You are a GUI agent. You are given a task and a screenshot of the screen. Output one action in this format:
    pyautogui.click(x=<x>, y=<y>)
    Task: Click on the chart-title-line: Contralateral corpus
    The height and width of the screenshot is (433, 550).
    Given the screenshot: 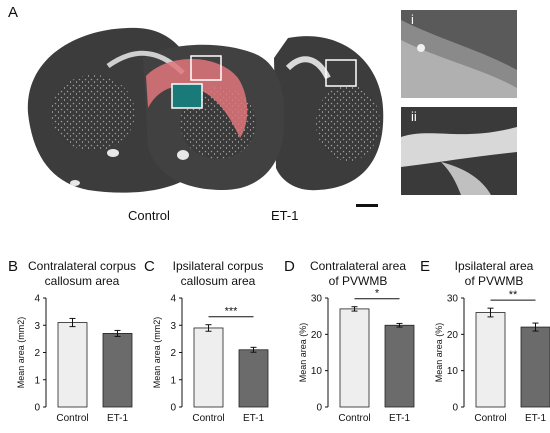 What is the action you would take?
    pyautogui.click(x=82, y=266)
    